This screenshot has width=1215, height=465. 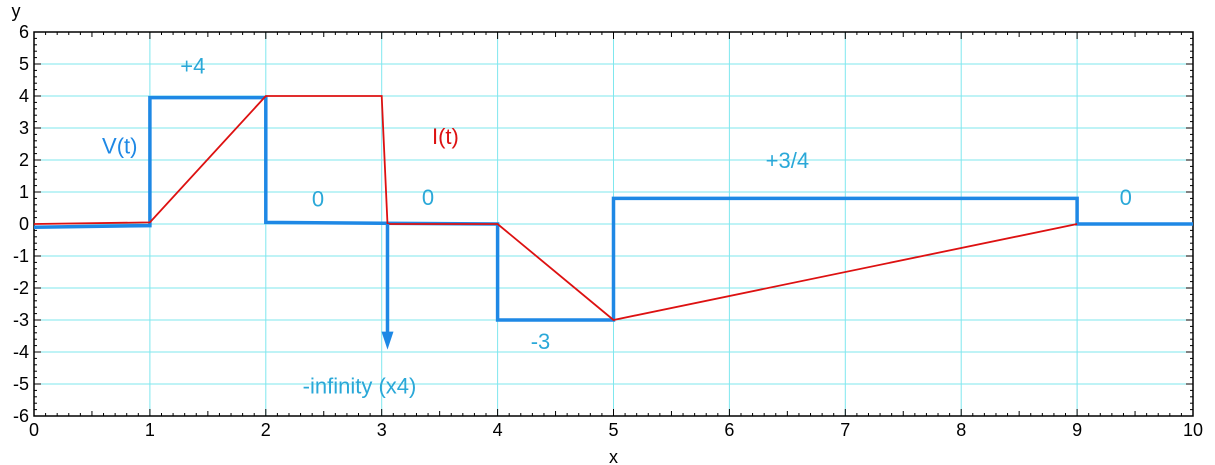 I want to click on annotation-label: +4, so click(x=192, y=66).